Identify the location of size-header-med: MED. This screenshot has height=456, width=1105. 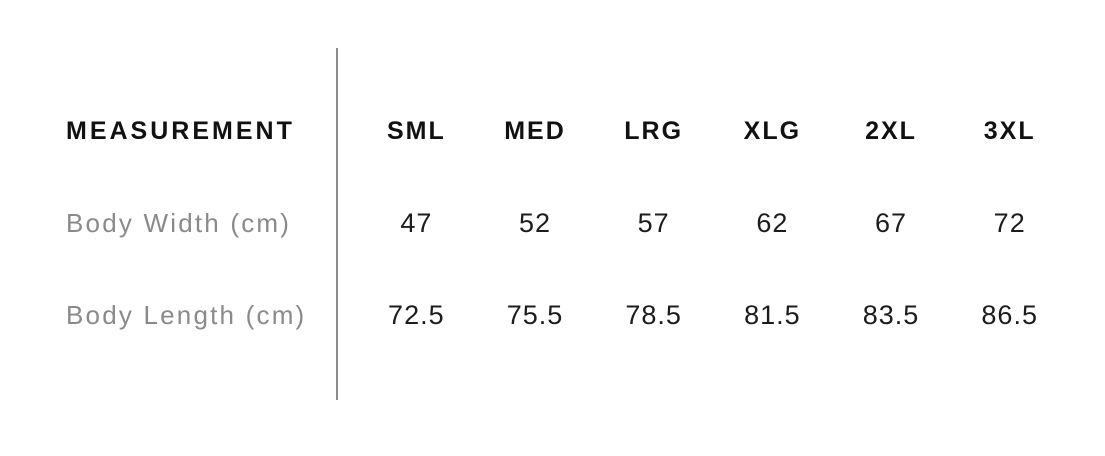
(535, 130).